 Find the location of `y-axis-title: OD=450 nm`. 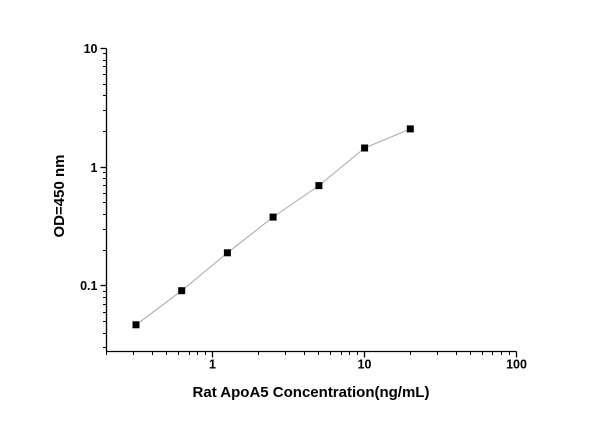

y-axis-title: OD=450 nm is located at coordinates (59, 196).